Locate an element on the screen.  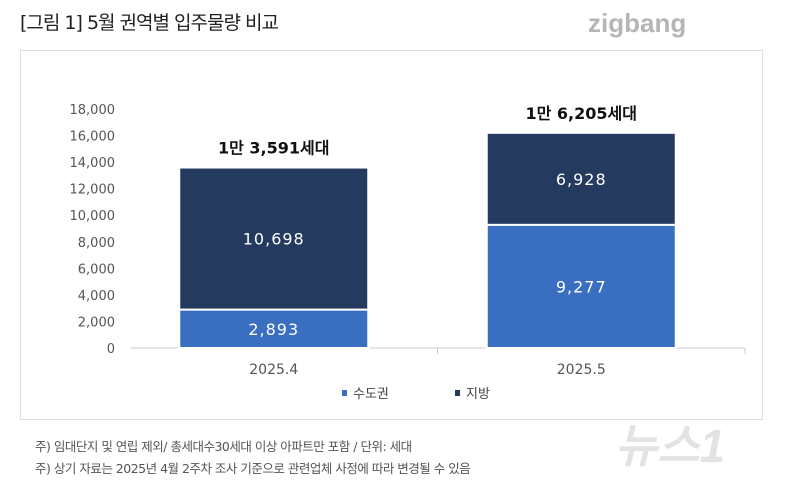
legend-label: 수도권 is located at coordinates (371, 394).